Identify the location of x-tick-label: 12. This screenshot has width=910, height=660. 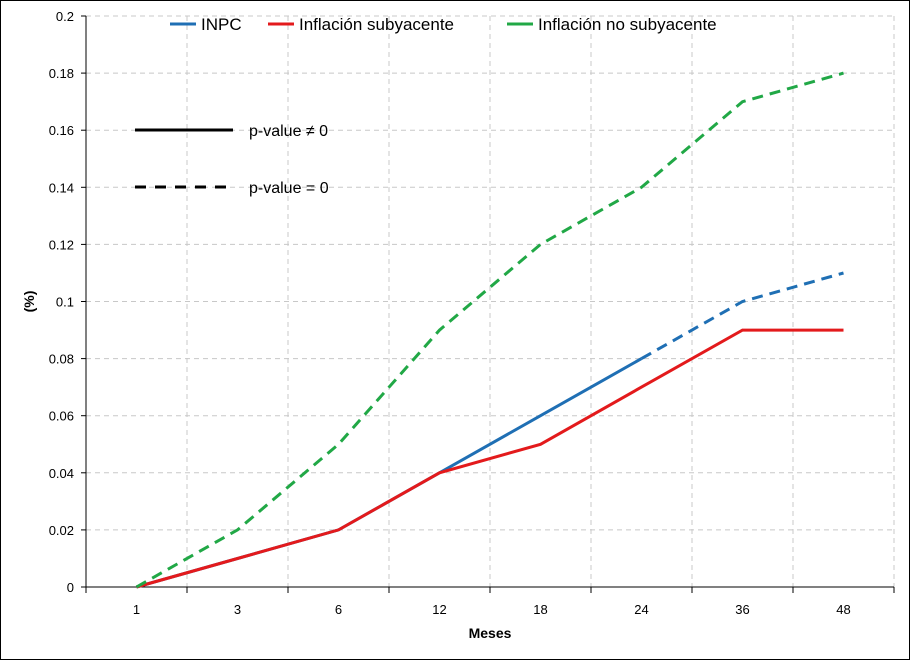
(439, 609).